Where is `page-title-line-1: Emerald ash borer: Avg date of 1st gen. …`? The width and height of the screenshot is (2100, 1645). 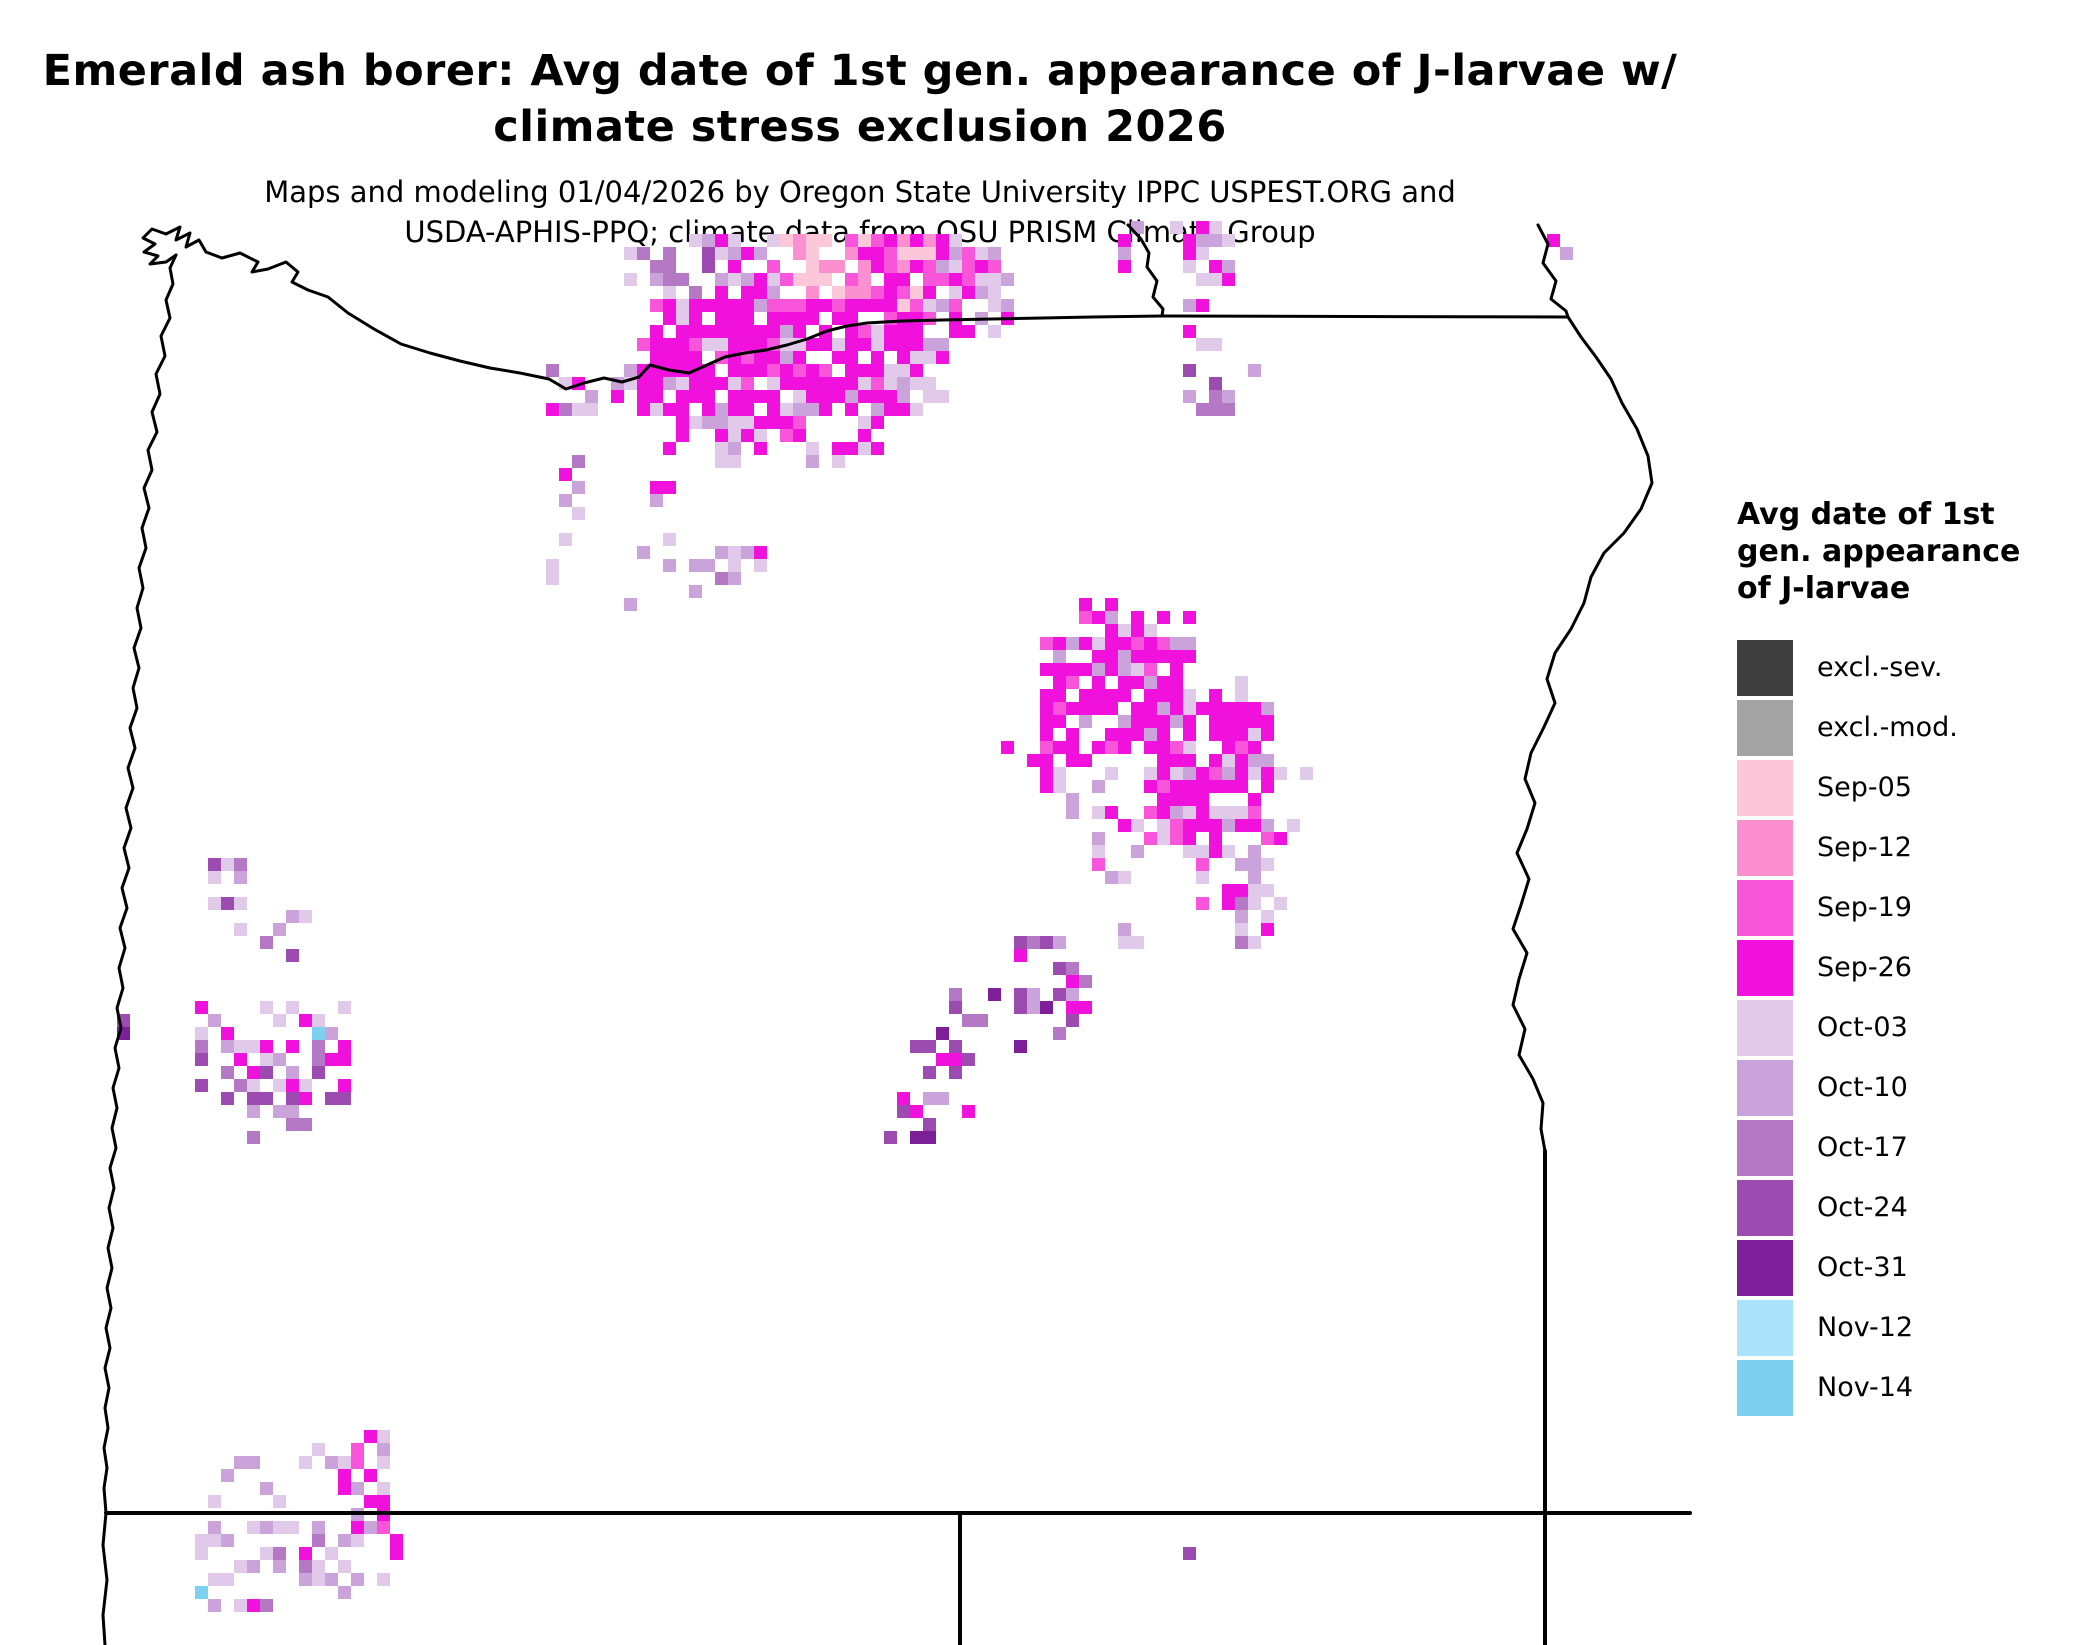 page-title-line-1: Emerald ash borer: Avg date of 1st gen. … is located at coordinates (860, 71).